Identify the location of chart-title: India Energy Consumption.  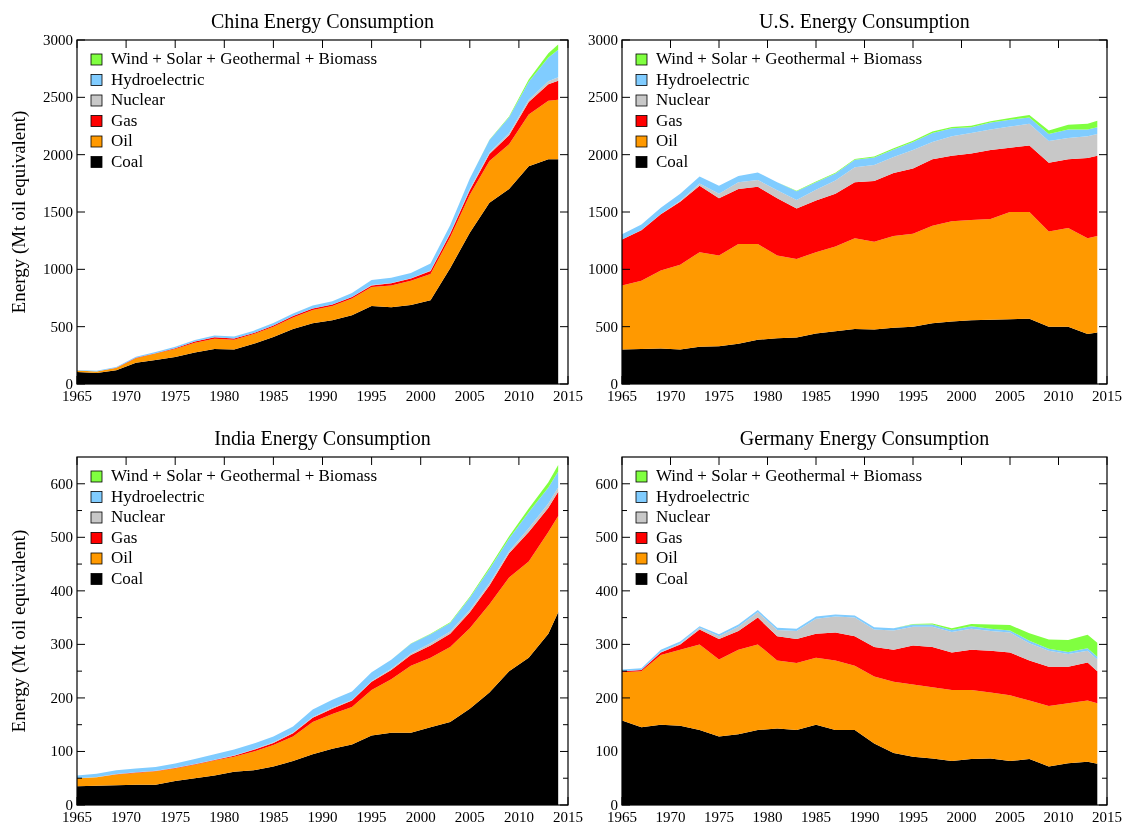
(322, 438).